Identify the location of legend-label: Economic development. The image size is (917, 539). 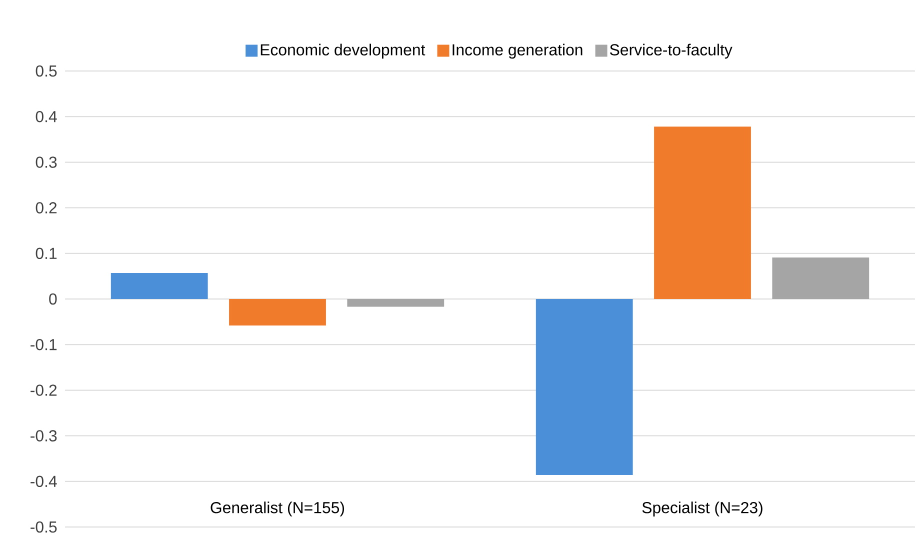
(343, 51).